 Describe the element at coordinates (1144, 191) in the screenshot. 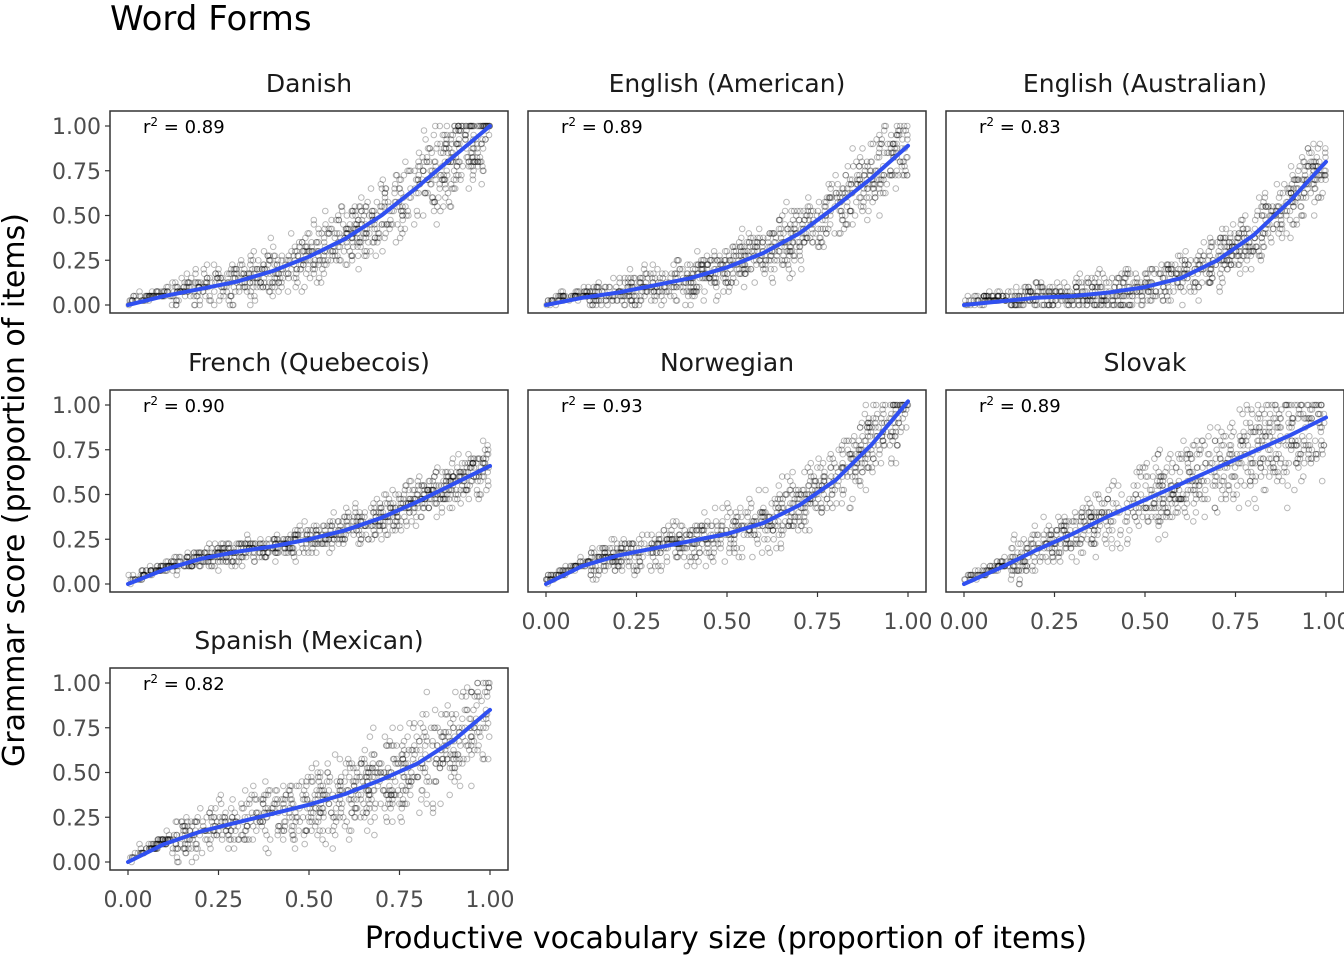

I see `panel-english-australian: English (Australian)r2 = 0.83` at that location.